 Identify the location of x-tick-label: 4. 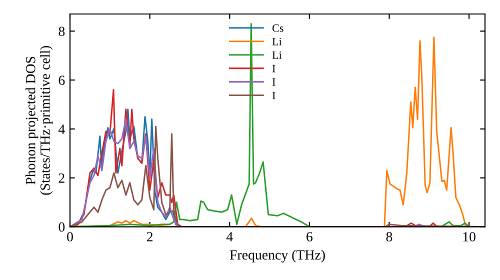
(229, 237).